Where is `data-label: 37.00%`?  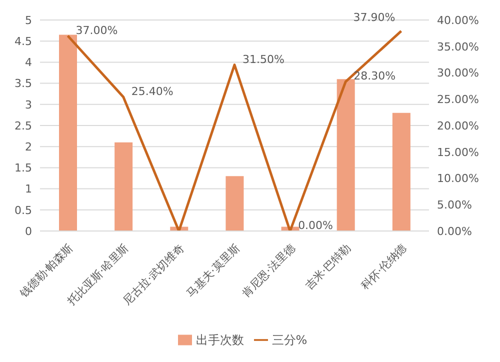
data-label: 37.00% is located at coordinates (97, 30).